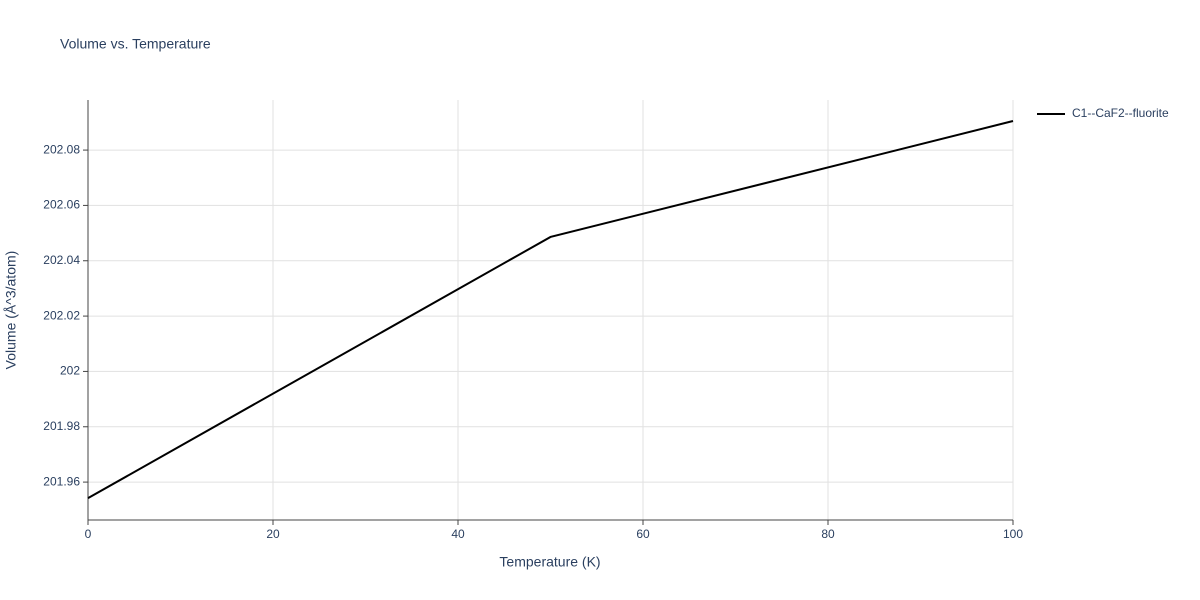  I want to click on x-tick-label: 60, so click(643, 534).